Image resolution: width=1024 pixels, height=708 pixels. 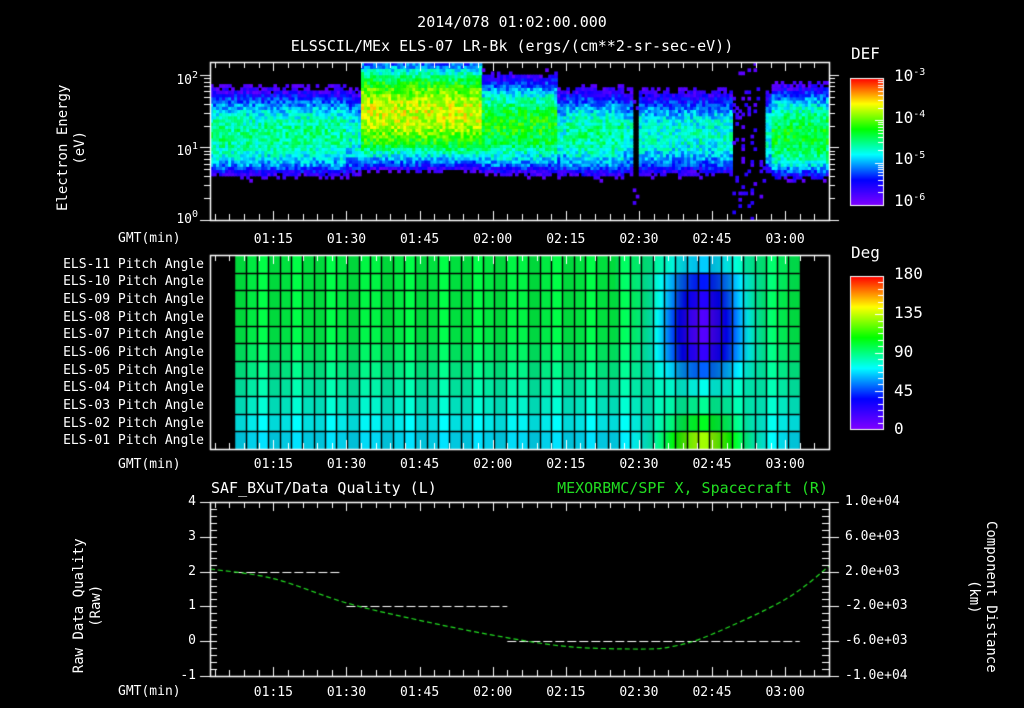 I want to click on pitch-angle-xtick-label: 02:30, so click(x=639, y=464).